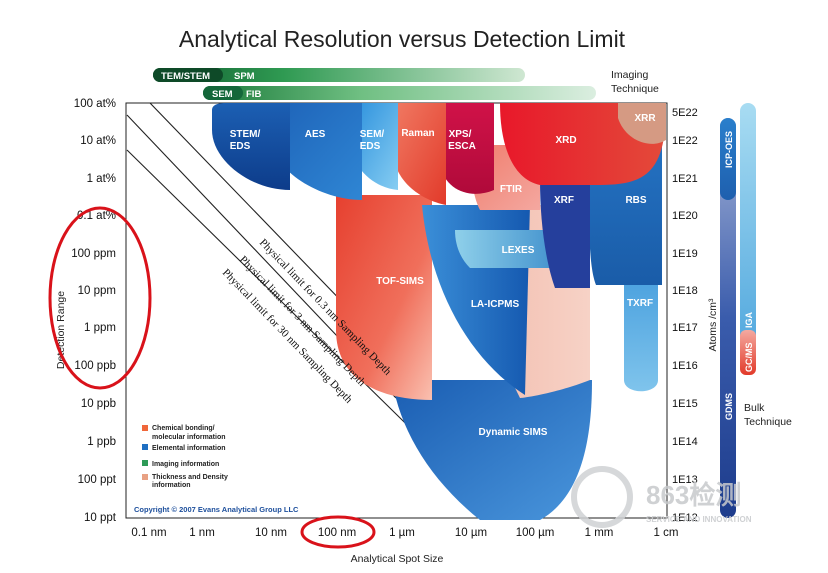 The image size is (828, 573). I want to click on x-tick: 100 nm, so click(337, 533).